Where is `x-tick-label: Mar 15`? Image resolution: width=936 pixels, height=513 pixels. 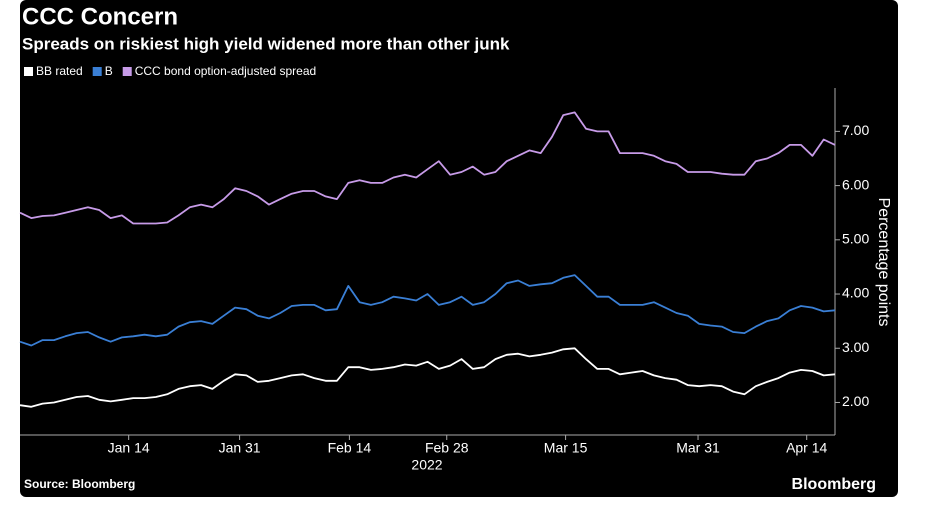
x-tick-label: Mar 15 is located at coordinates (566, 448).